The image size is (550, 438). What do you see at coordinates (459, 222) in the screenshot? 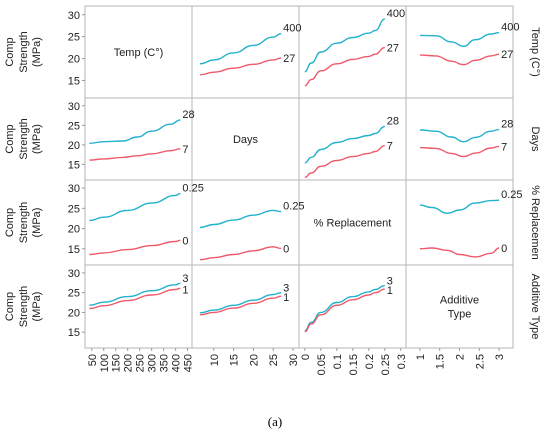
I see `panel-cell-r2-c3` at bounding box center [459, 222].